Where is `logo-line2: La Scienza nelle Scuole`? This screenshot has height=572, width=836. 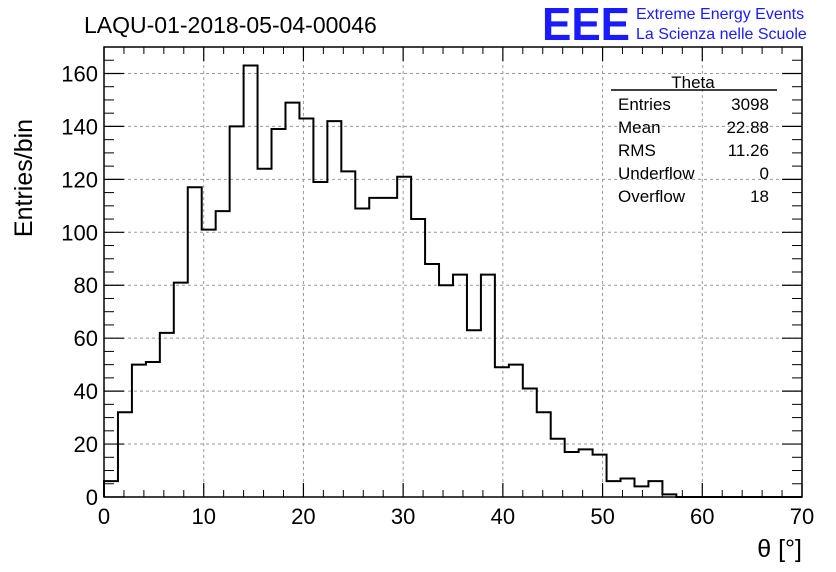 logo-line2: La Scienza nelle Scuole is located at coordinates (721, 34).